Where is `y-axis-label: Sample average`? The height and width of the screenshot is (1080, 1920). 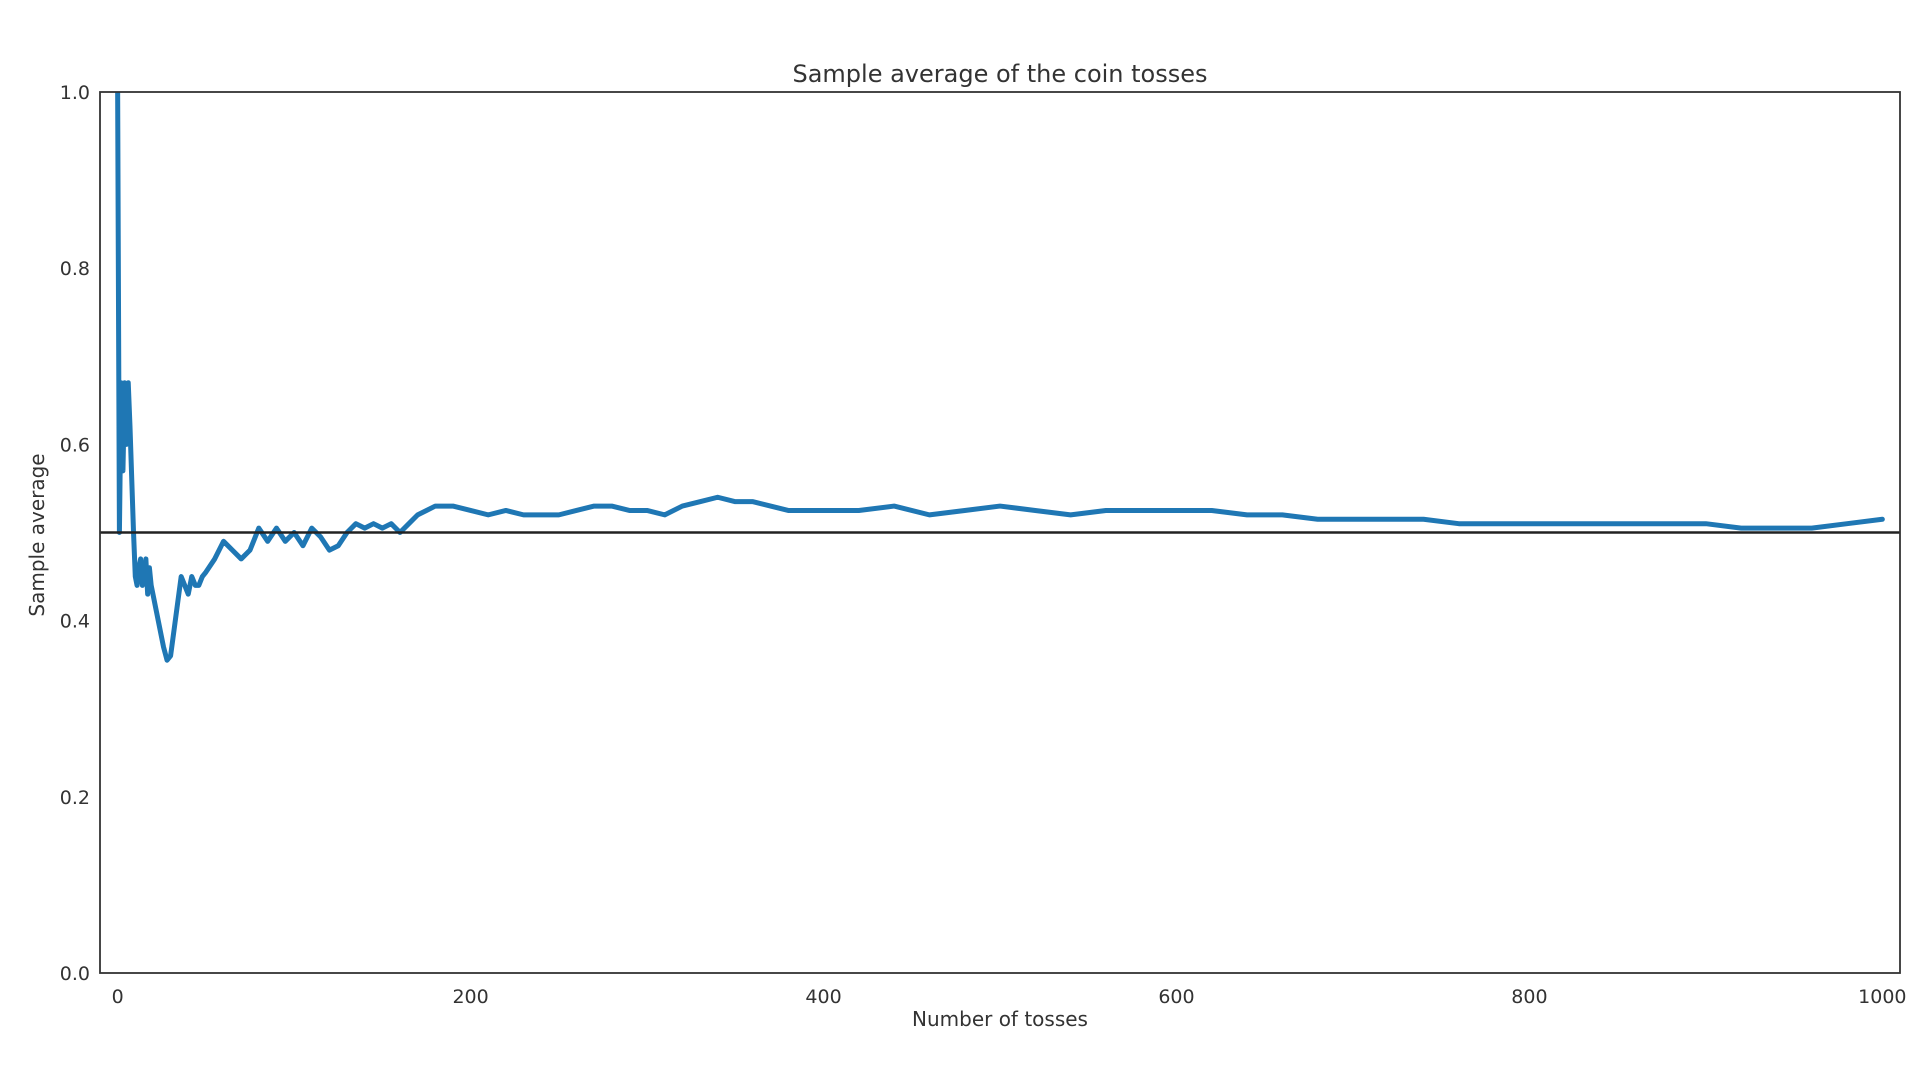 y-axis-label: Sample average is located at coordinates (37, 534).